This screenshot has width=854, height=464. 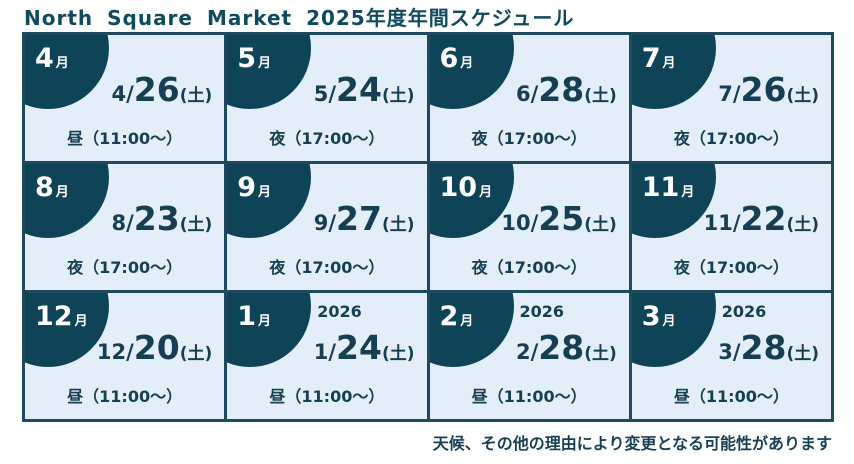 What do you see at coordinates (122, 223) in the screenshot?
I see `date-month-prefix: 8/` at bounding box center [122, 223].